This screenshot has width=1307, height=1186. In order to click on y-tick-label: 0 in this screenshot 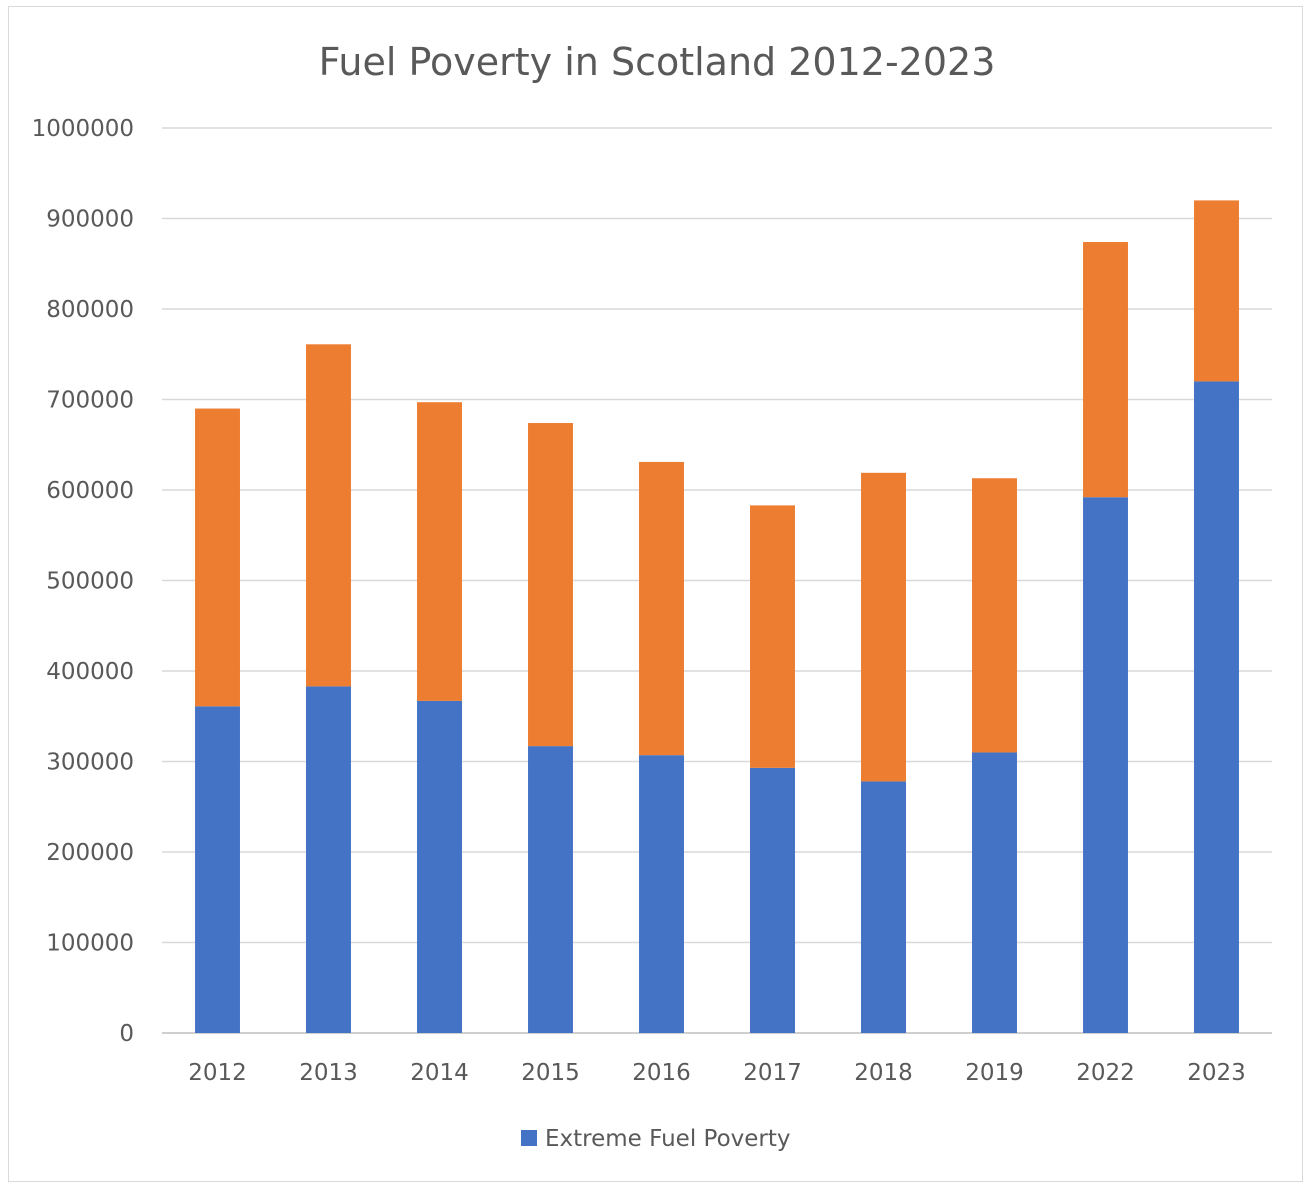, I will do `click(126, 1034)`.